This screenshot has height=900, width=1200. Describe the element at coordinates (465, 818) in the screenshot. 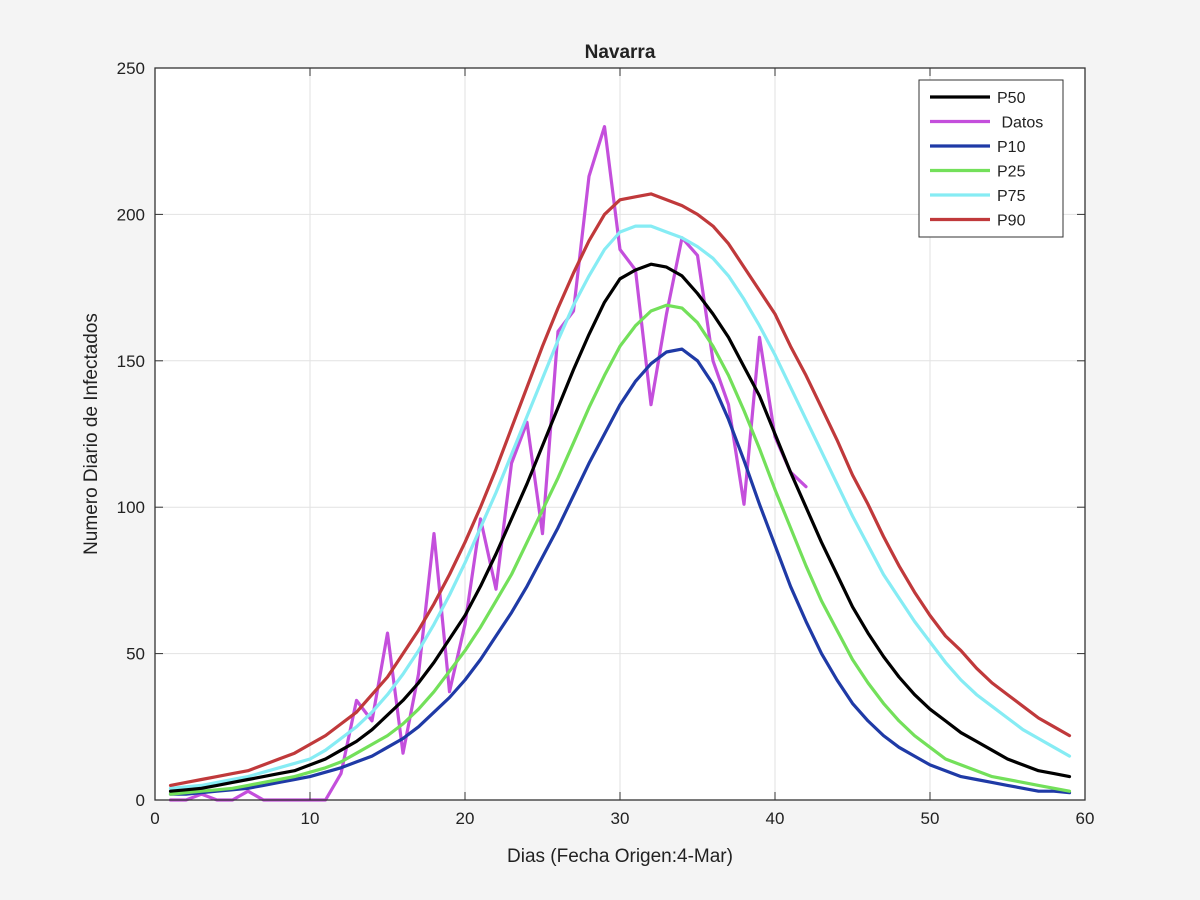

I see `x-tick-label: 20` at that location.